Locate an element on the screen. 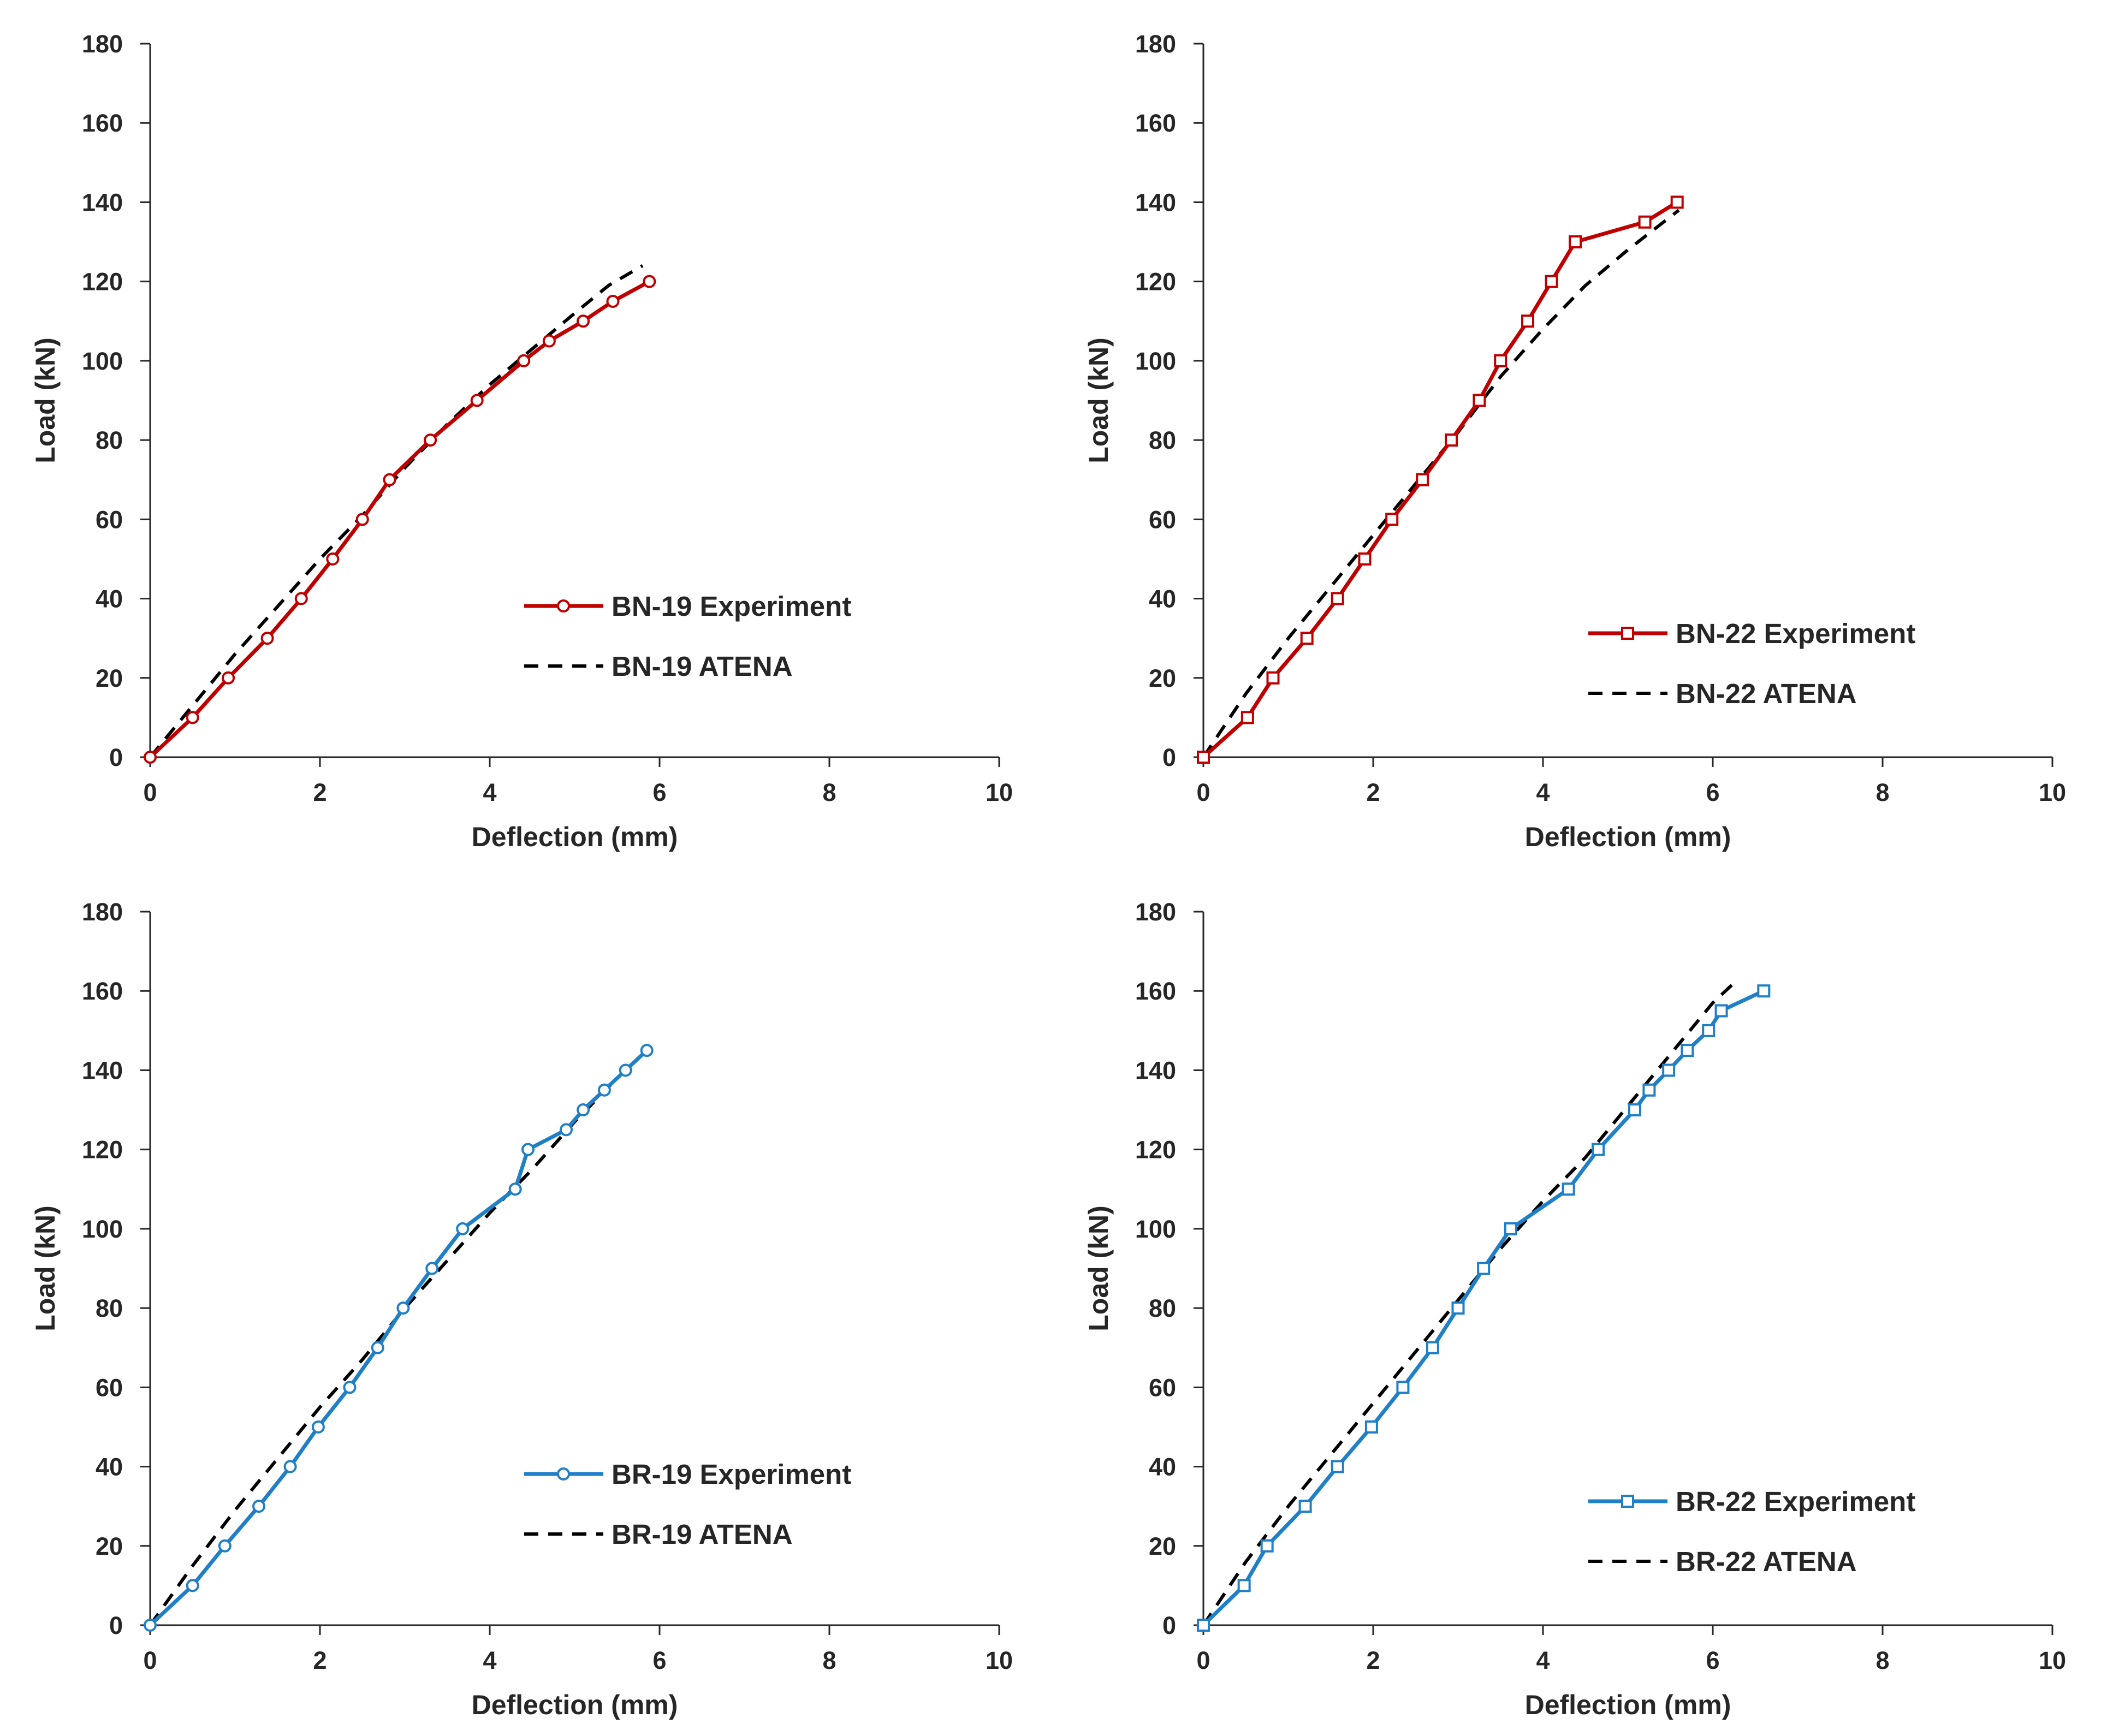 This screenshot has width=2107, height=1736. legend-label: BN-22 ATENA is located at coordinates (1766, 693).